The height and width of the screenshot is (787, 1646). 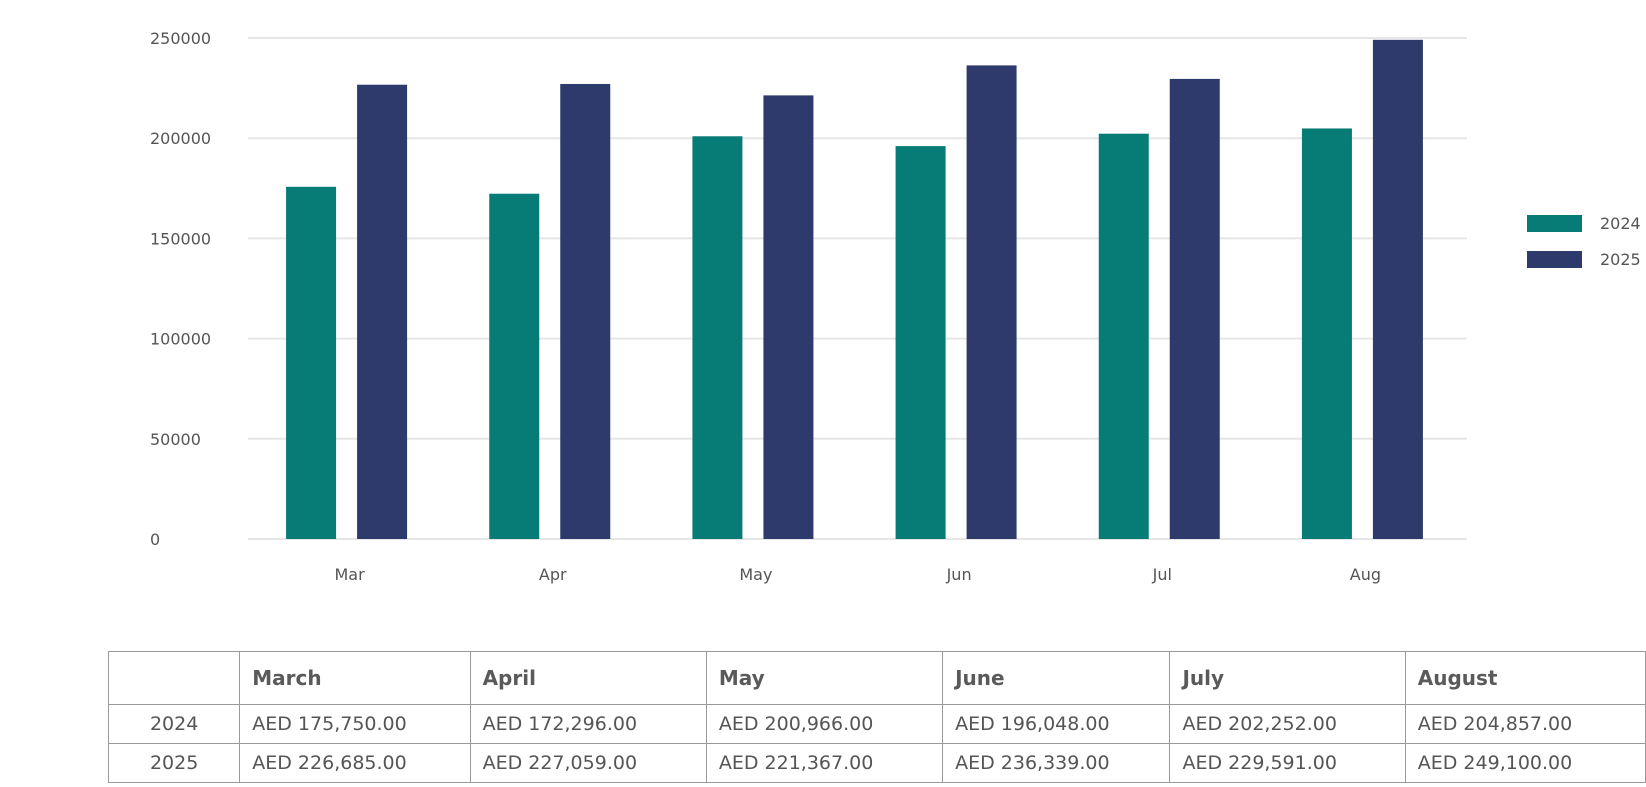 What do you see at coordinates (1525, 678) in the screenshot?
I see `table-header-month: August` at bounding box center [1525, 678].